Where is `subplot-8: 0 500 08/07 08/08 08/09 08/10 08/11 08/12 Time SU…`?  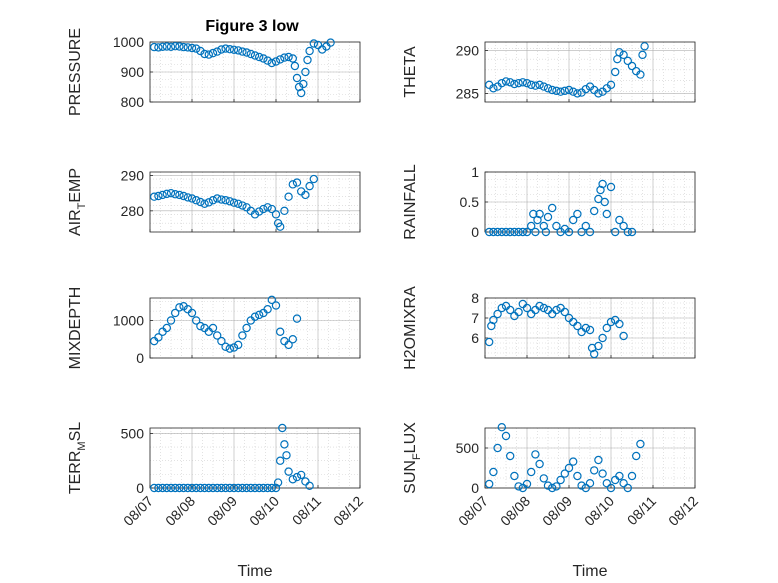
subplot-8: 0 500 08/07 08/08 08/09 08/10 08/11 08/12 Time SU… is located at coordinates (551, 501).